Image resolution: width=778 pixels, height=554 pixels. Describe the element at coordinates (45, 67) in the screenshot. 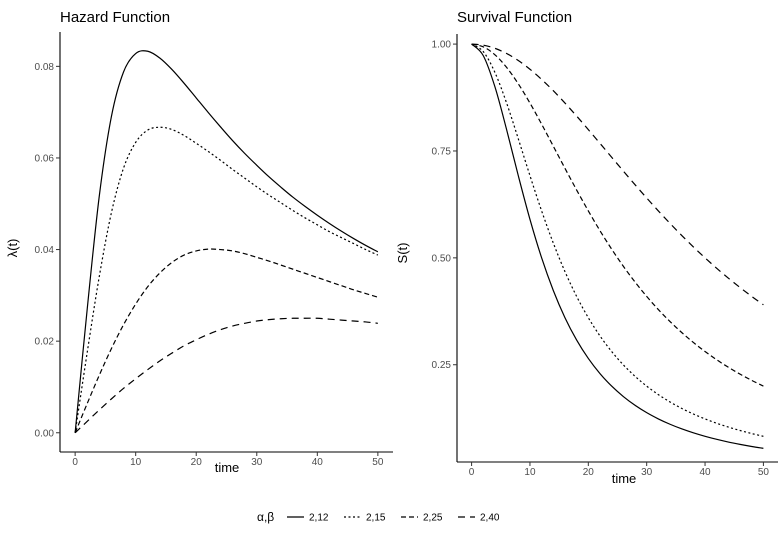

I see `y-tick-label: 0.08` at that location.